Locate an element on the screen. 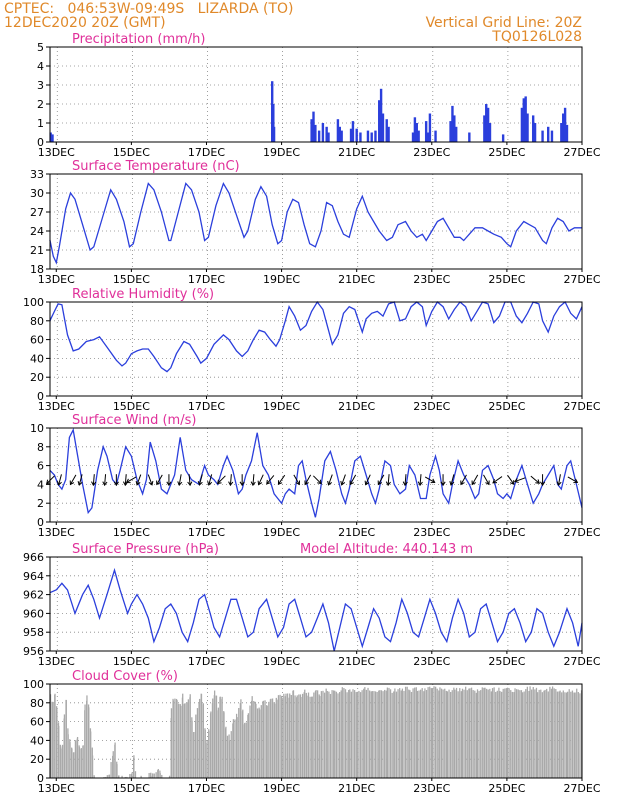 The image size is (618, 800). y-tick-label: 21 is located at coordinates (37, 250).